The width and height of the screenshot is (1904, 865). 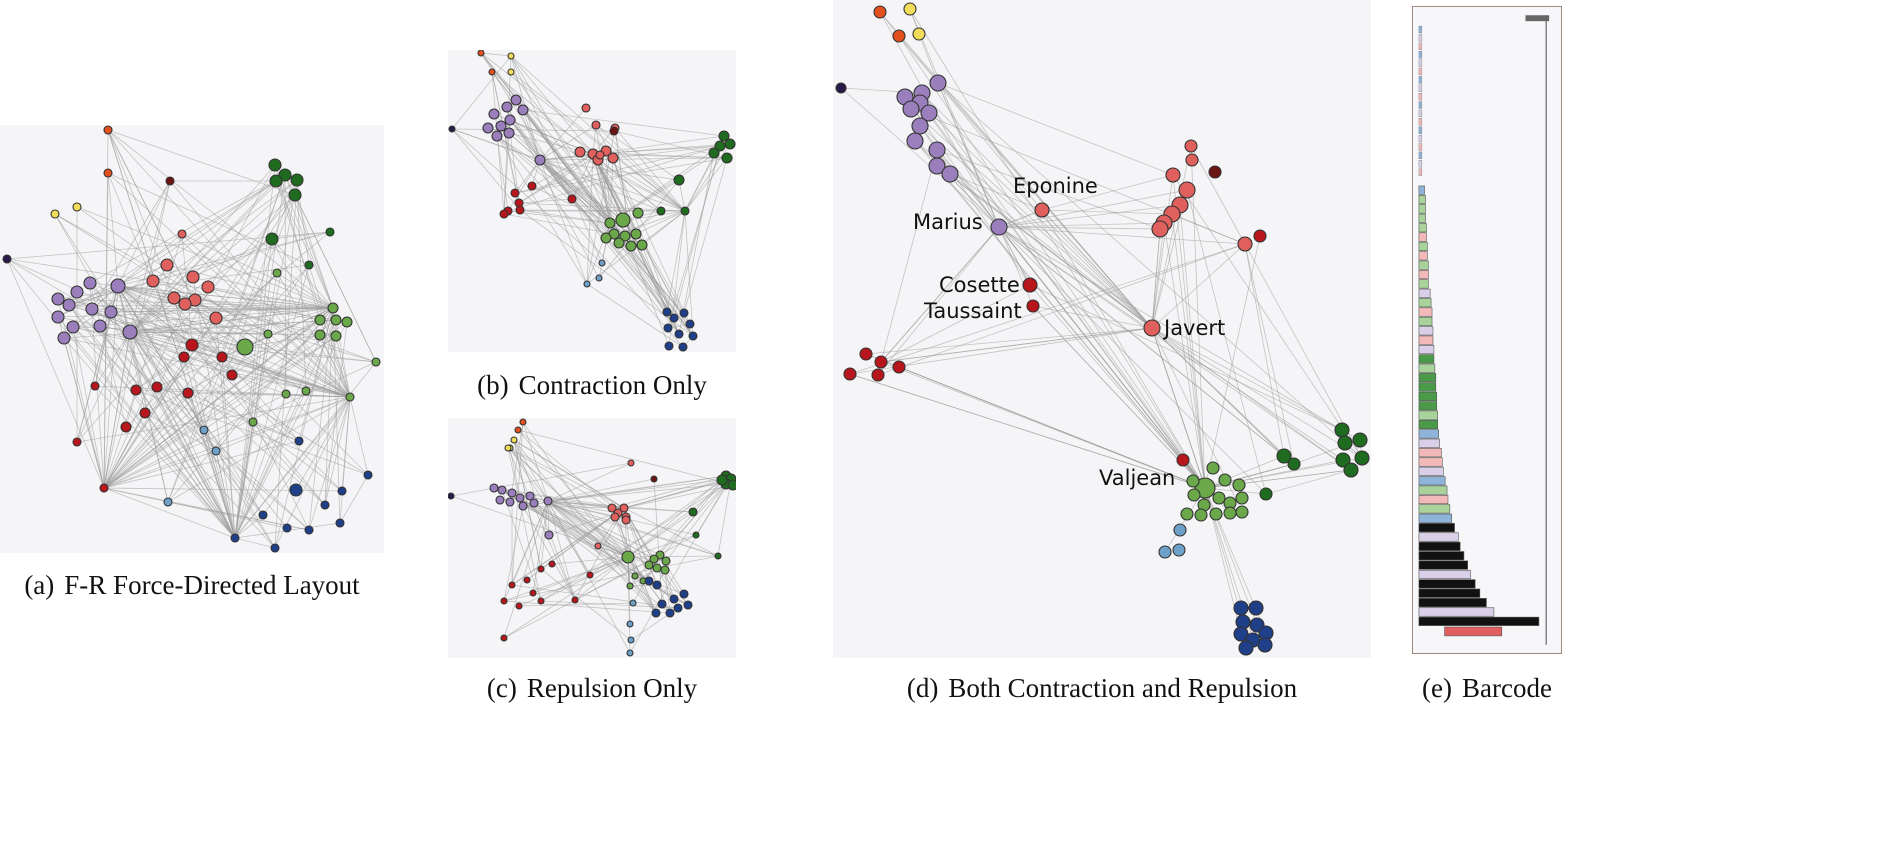 I want to click on network-graph-contraction, so click(x=592, y=201).